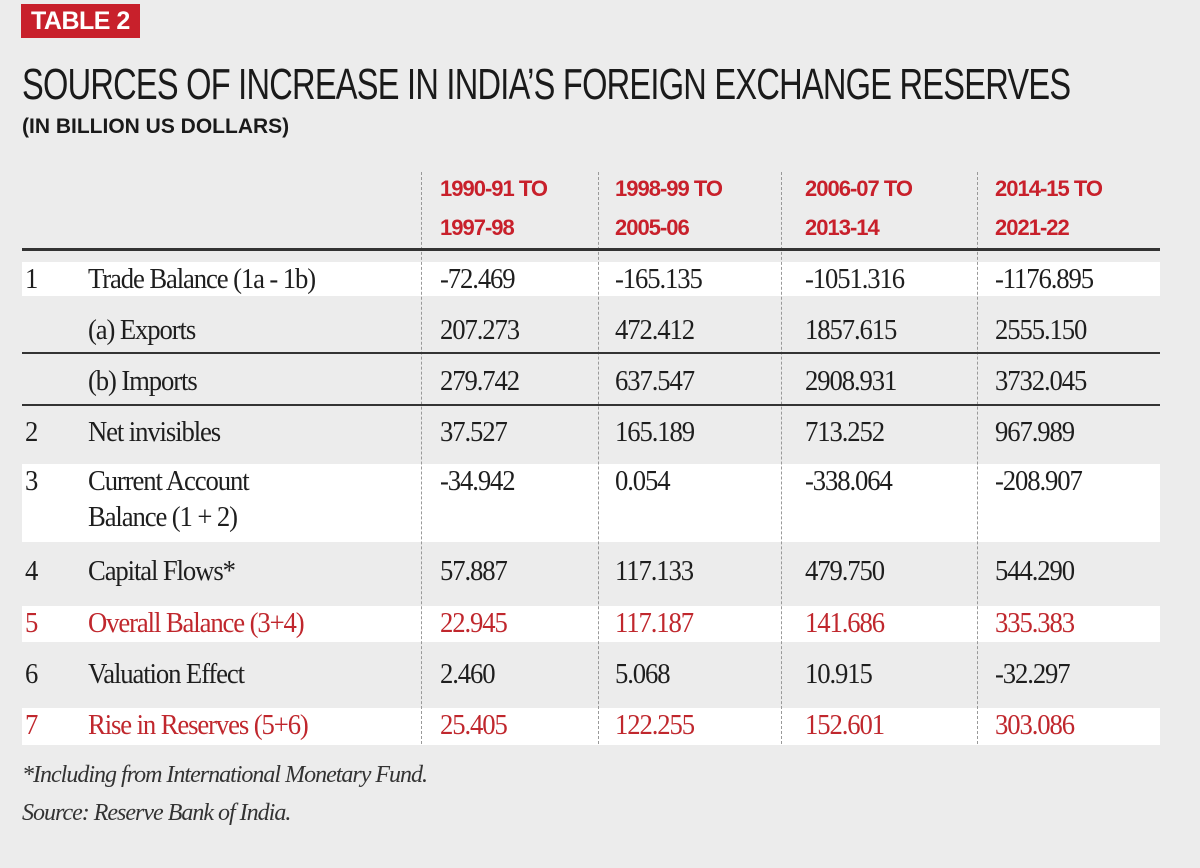 The height and width of the screenshot is (868, 1200). Describe the element at coordinates (1041, 330) in the screenshot. I see `table-cell-value: 2555.150` at that location.